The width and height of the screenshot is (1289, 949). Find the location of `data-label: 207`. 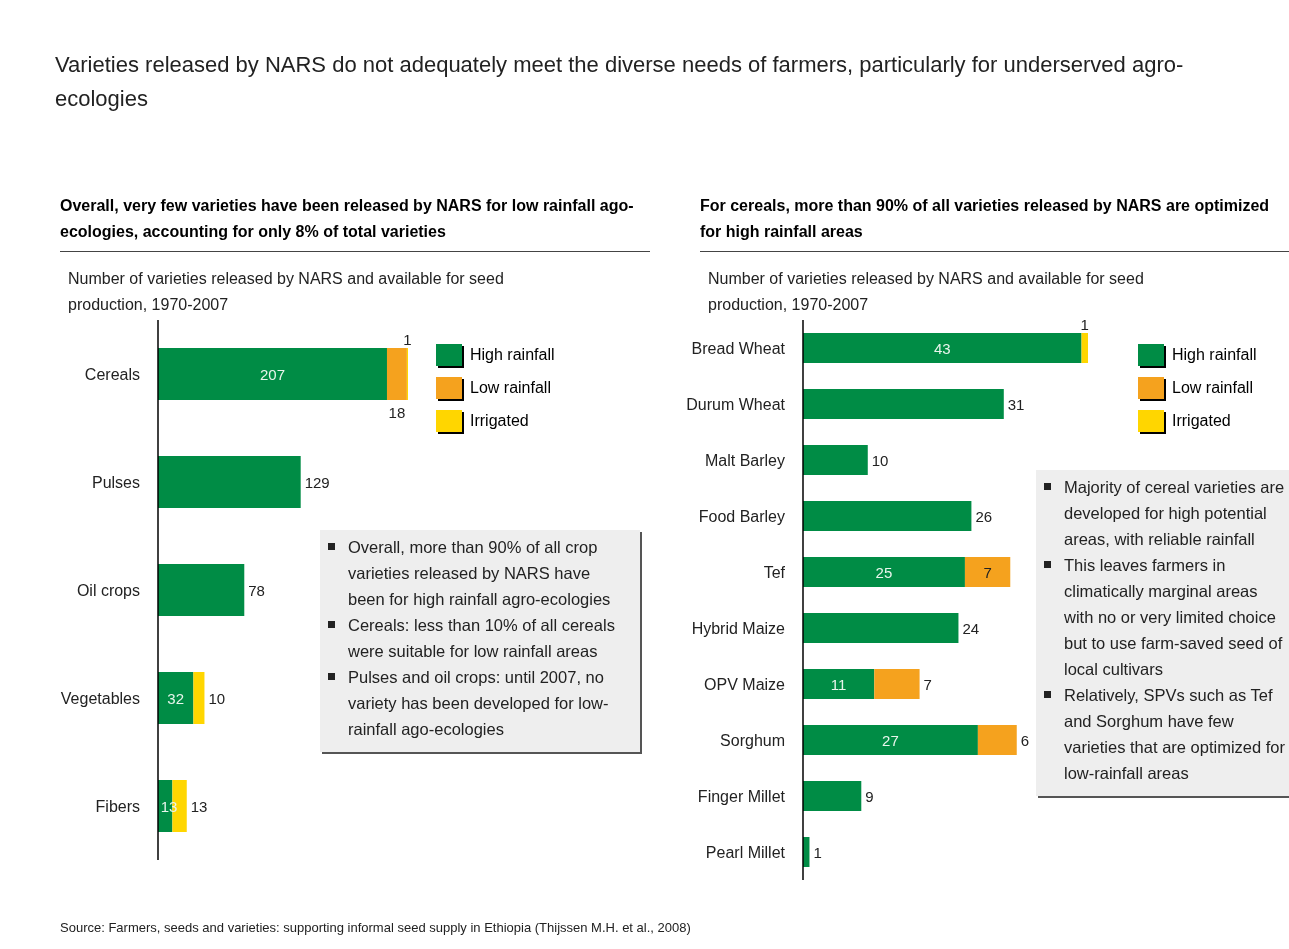

data-label: 207 is located at coordinates (272, 374).